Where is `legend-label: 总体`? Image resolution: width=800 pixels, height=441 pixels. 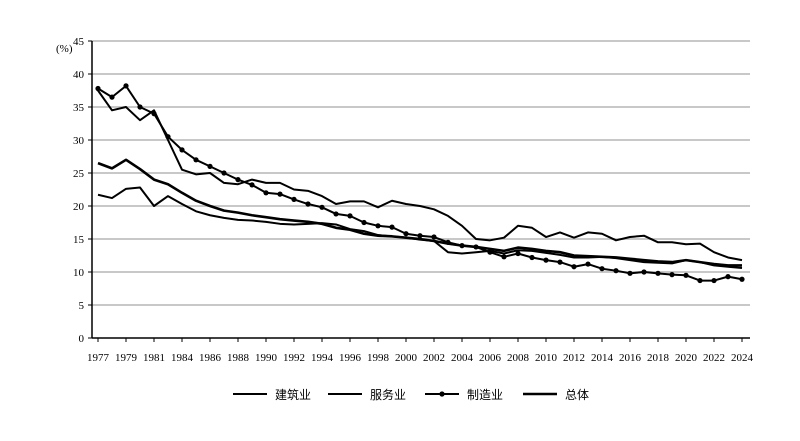
legend-label: 总体 is located at coordinates (577, 395).